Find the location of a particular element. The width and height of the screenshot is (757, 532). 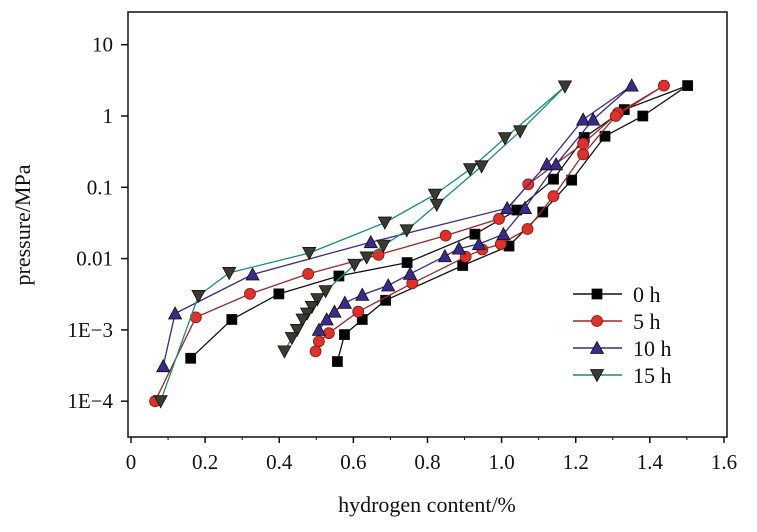

legend-label: 5 h is located at coordinates (647, 321).